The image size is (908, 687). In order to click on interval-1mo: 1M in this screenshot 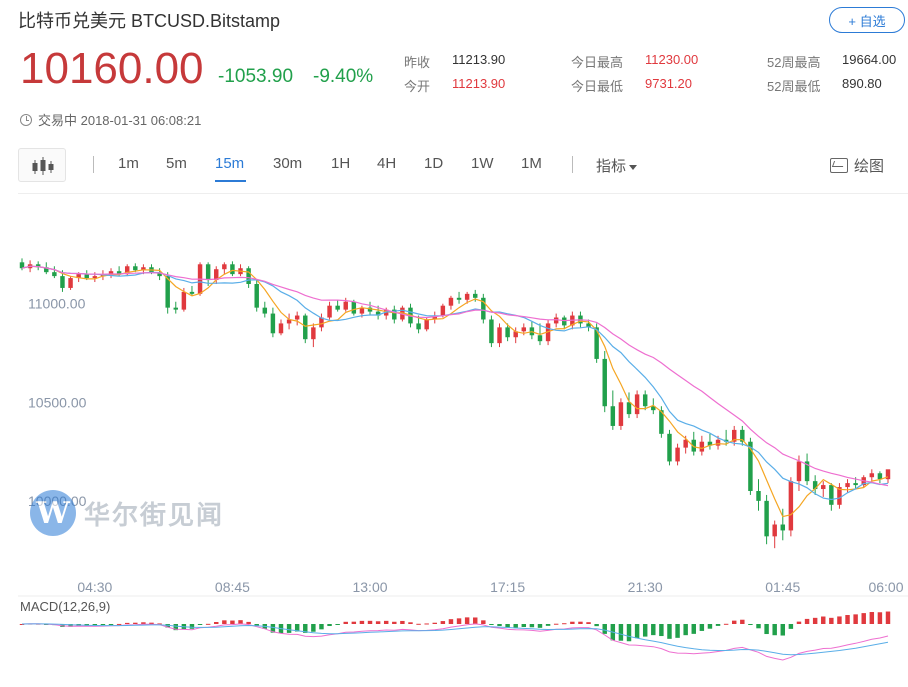, I will do `click(531, 163)`.